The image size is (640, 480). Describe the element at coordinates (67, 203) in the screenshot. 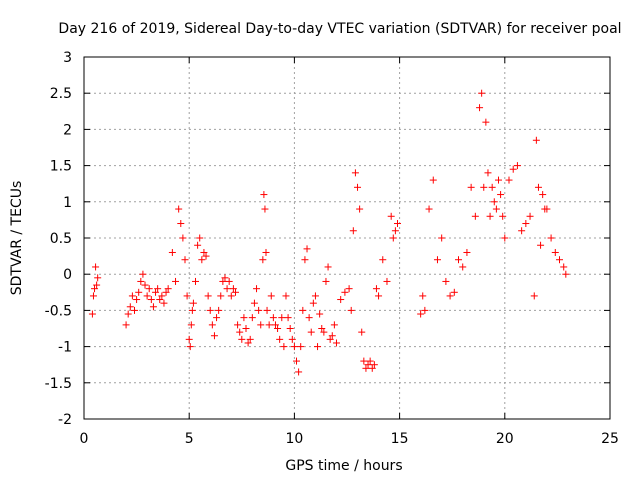

I see `y-tick-label: 1` at that location.